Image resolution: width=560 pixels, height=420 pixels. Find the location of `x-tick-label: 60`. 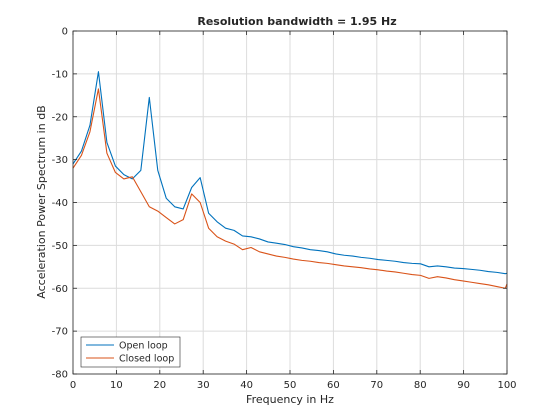

x-tick-label: 60 is located at coordinates (333, 385).